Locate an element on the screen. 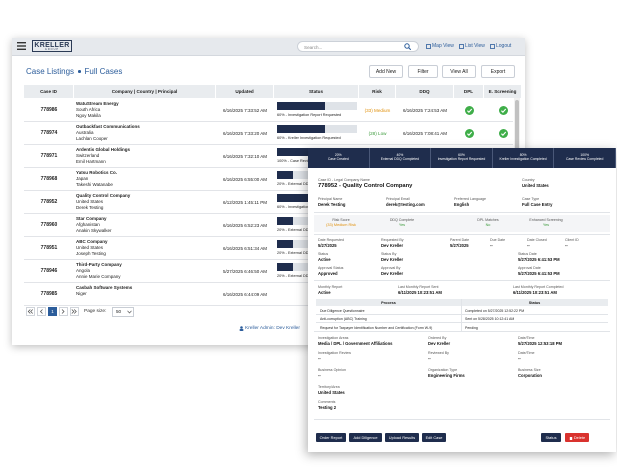 This screenshot has height=475, width=617. column-header: Updated is located at coordinates (245, 91).